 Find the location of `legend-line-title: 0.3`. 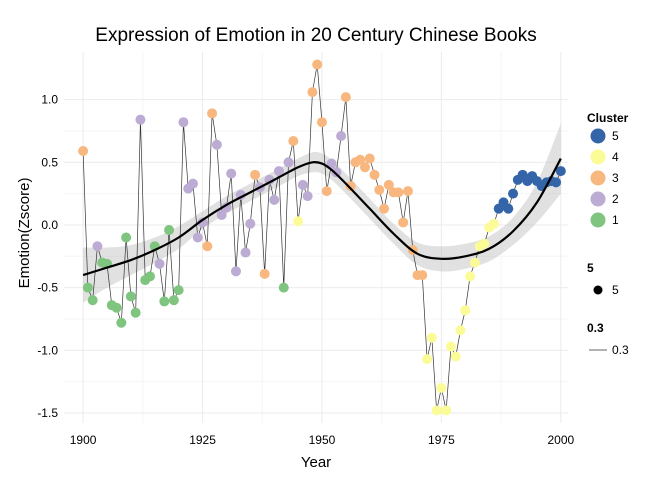

legend-line-title: 0.3 is located at coordinates (595, 328).